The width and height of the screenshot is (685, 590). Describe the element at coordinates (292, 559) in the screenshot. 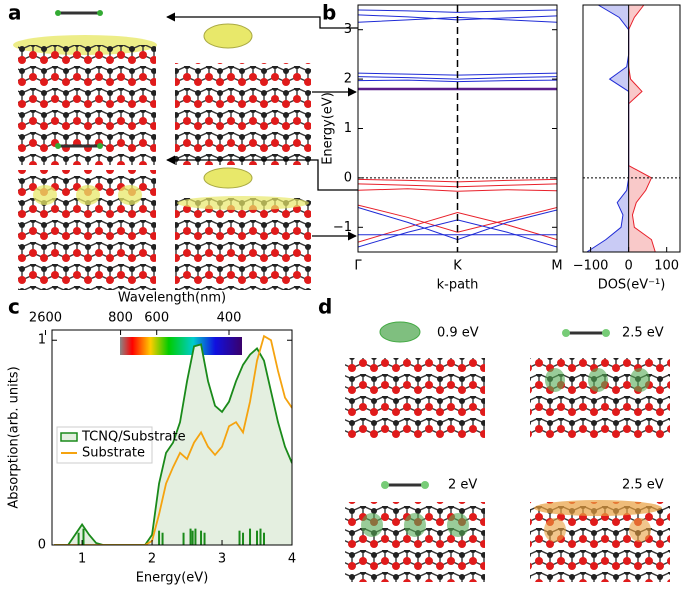

I see `x-tick-label: 4` at that location.